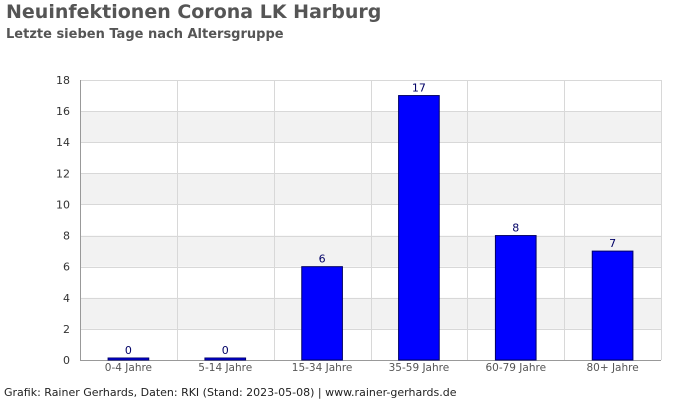 Image resolution: width=700 pixels, height=400 pixels. Describe the element at coordinates (612, 368) in the screenshot. I see `x-tick-label: 80+ Jahre` at that location.